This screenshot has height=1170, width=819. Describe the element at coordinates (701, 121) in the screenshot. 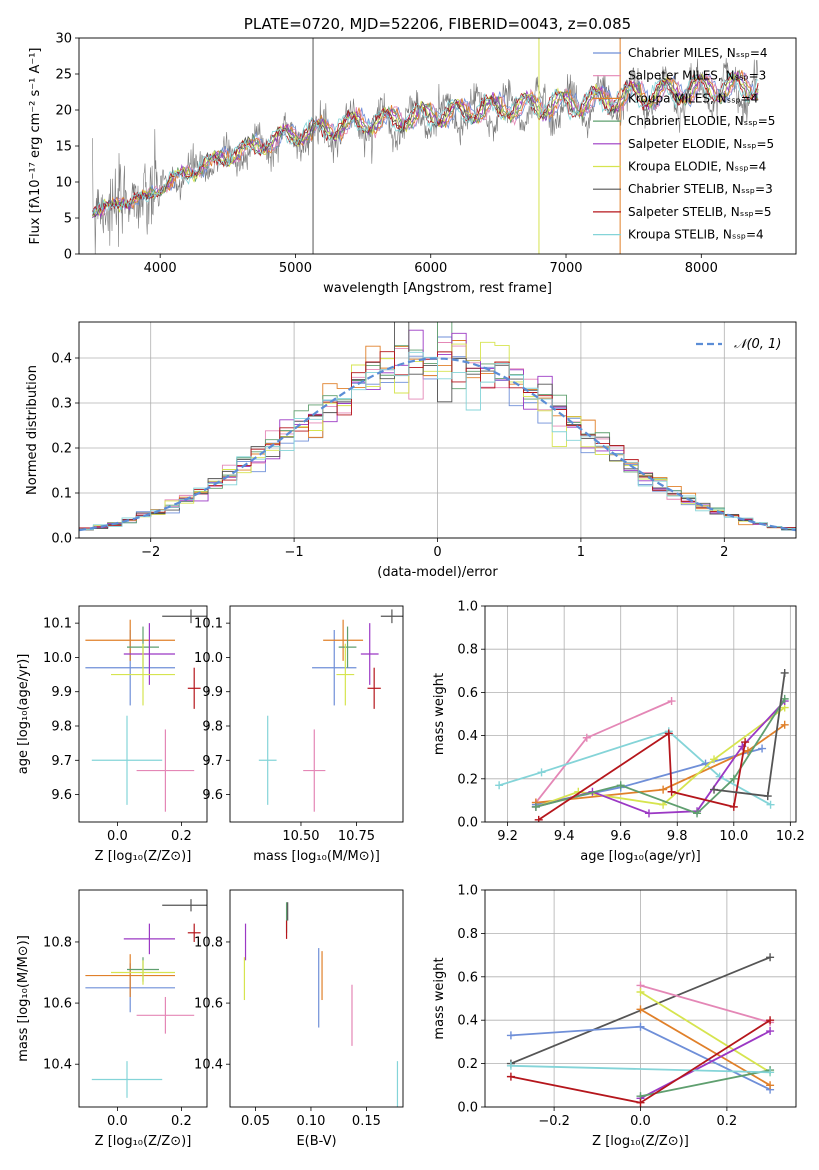

I see `legend-label: Chabrier ELODIE, Nₛₛₚ=5` at that location.